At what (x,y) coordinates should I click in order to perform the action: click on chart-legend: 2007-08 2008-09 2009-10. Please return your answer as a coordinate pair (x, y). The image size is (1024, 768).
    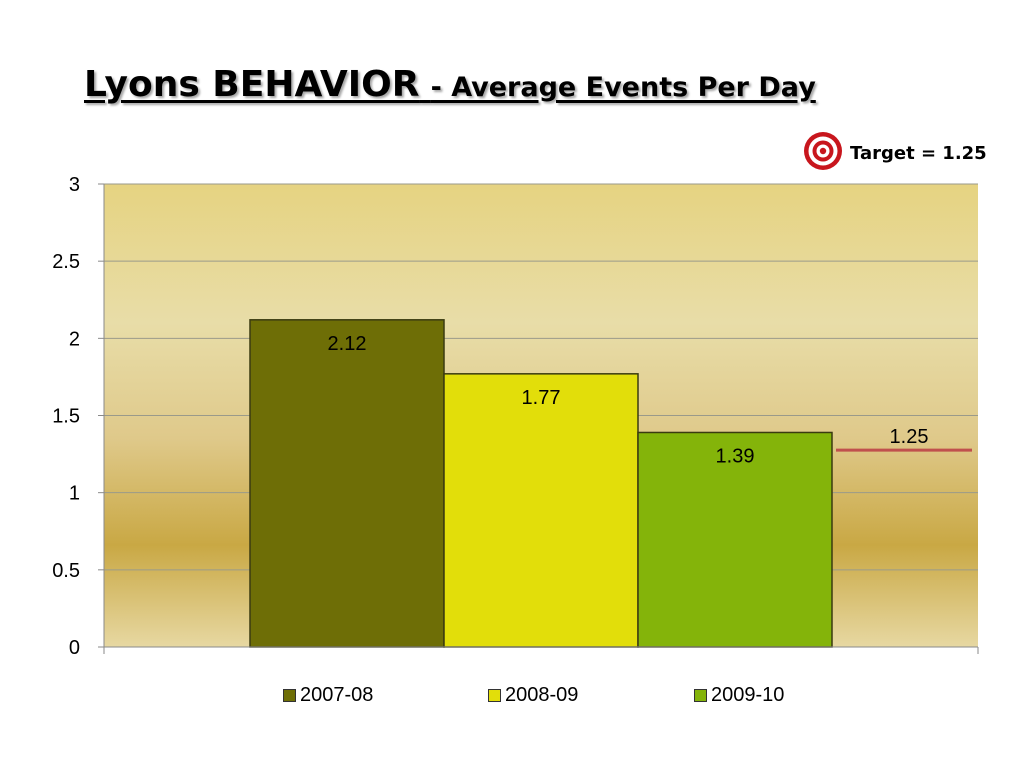
    Looking at the image, I should click on (512, 697).